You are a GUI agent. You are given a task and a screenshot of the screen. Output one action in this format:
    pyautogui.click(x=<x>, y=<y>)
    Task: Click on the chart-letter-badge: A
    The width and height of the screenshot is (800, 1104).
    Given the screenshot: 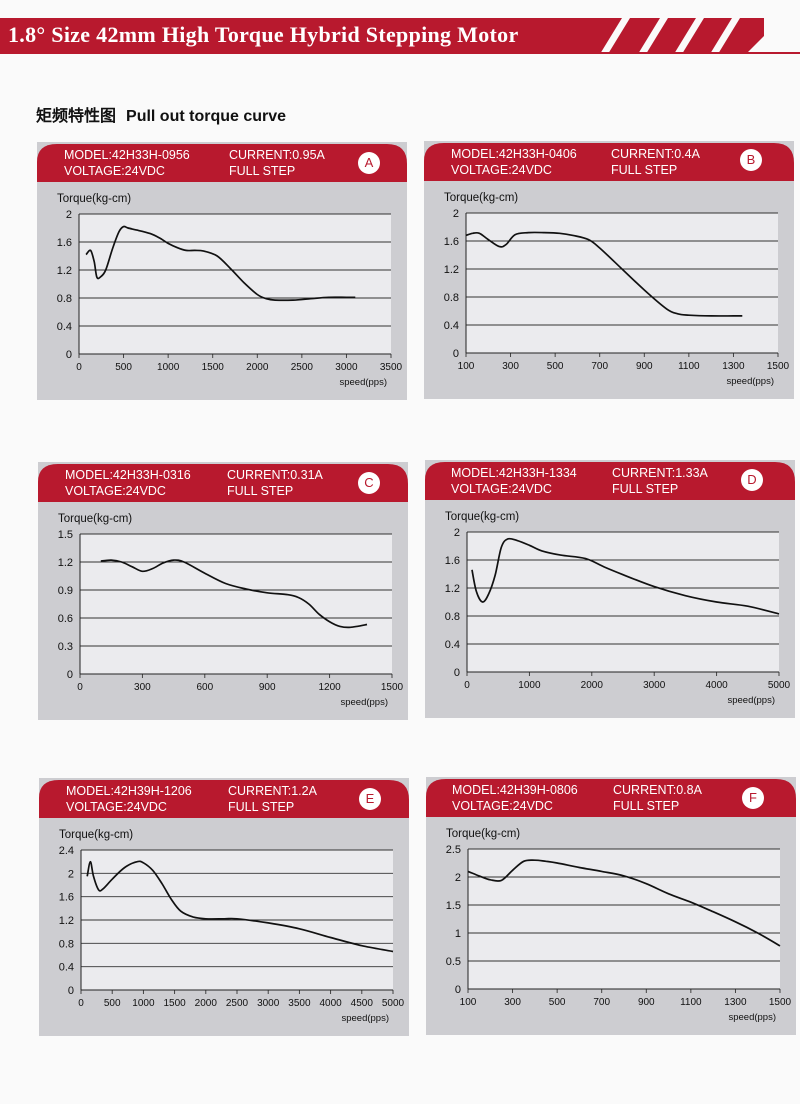 What is the action you would take?
    pyautogui.click(x=369, y=163)
    